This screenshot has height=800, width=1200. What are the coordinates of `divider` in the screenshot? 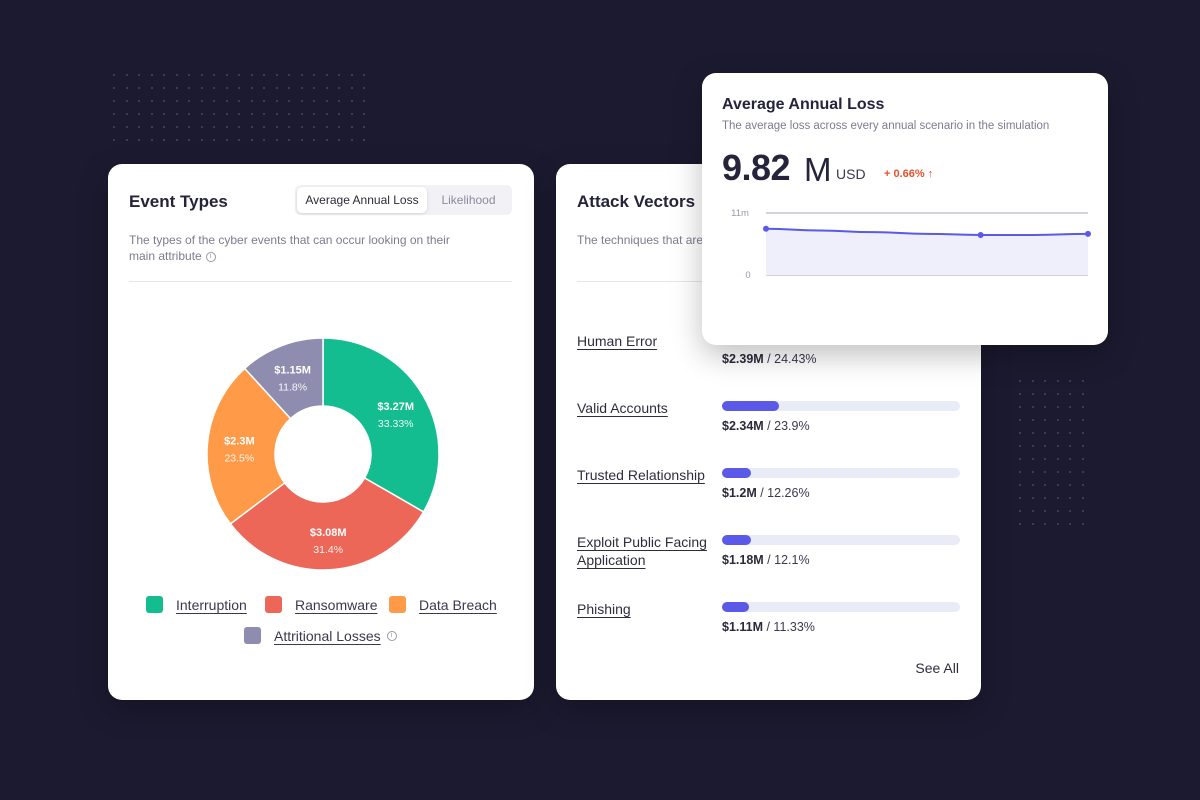 It's located at (320, 281).